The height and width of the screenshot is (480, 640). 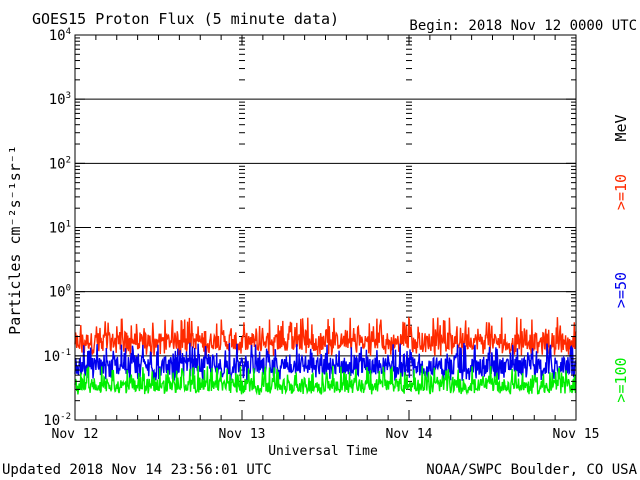 I want to click on legend-series-10: >=10, so click(x=621, y=192).